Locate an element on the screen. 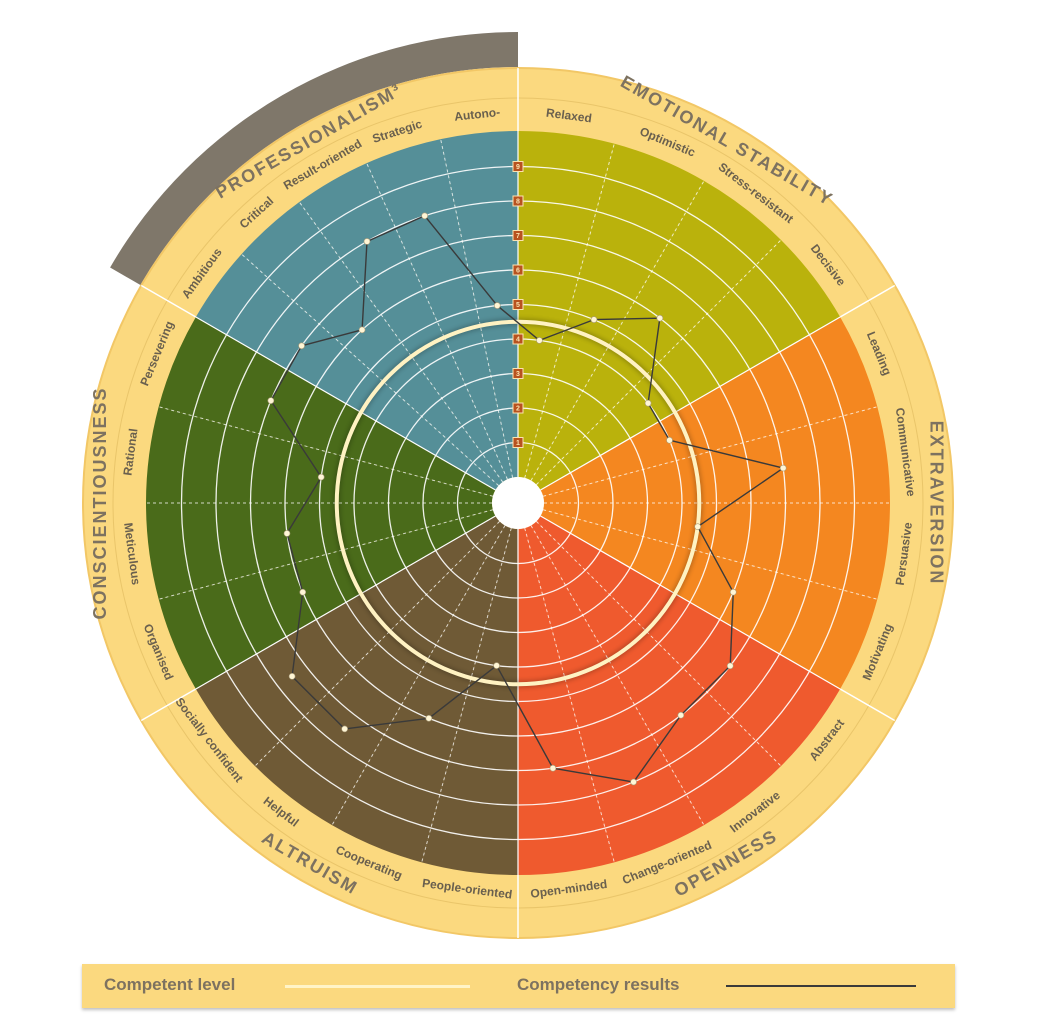  spoke-meticulous is located at coordinates (326, 554).